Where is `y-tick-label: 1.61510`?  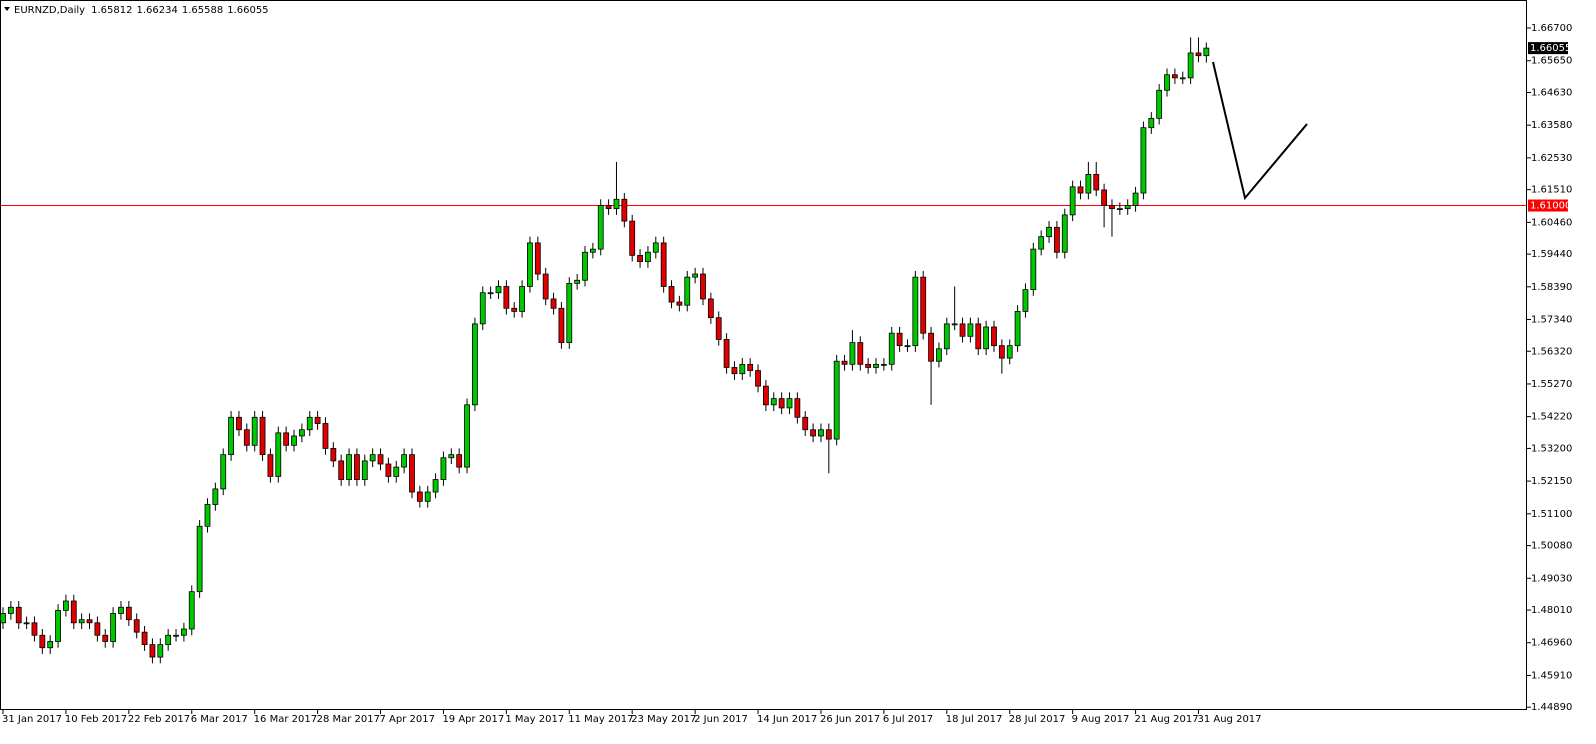
y-tick-label: 1.61510 is located at coordinates (1551, 190).